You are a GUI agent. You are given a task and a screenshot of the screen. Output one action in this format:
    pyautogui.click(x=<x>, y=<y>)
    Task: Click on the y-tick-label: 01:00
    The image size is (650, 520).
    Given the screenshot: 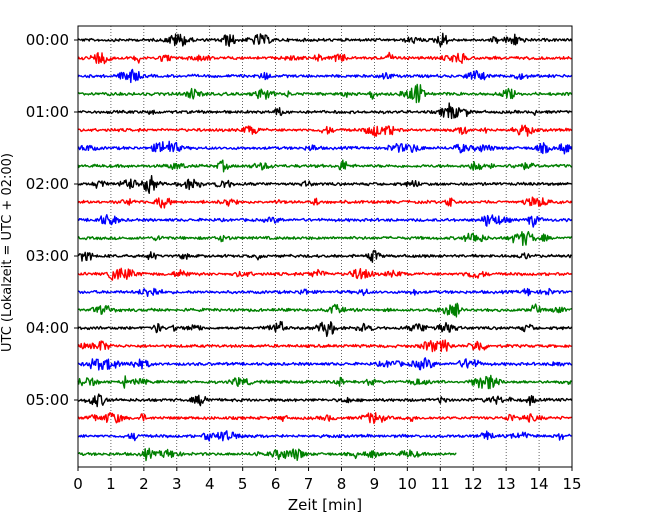 What is the action you would take?
    pyautogui.click(x=47, y=112)
    